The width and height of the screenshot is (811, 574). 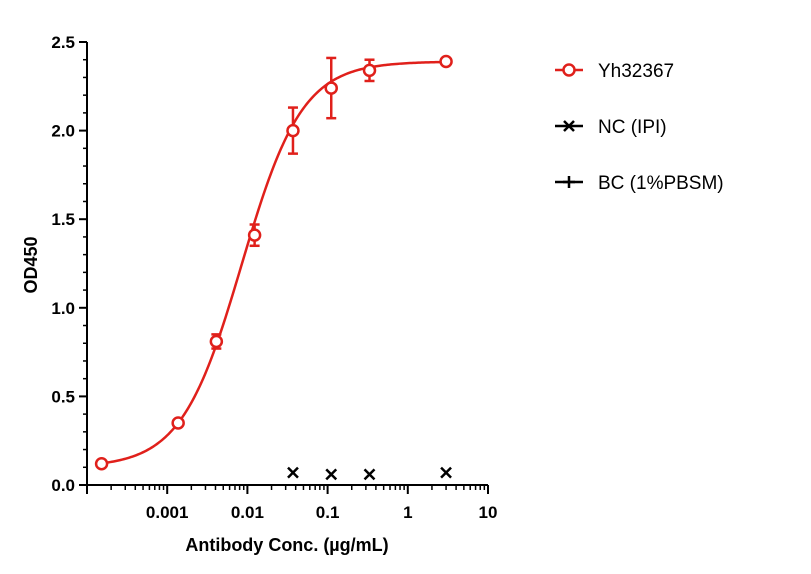 What do you see at coordinates (69, 264) in the screenshot?
I see `y-ticks: 0.0 0.5 1.0 1.5 2.0 2.5` at bounding box center [69, 264].